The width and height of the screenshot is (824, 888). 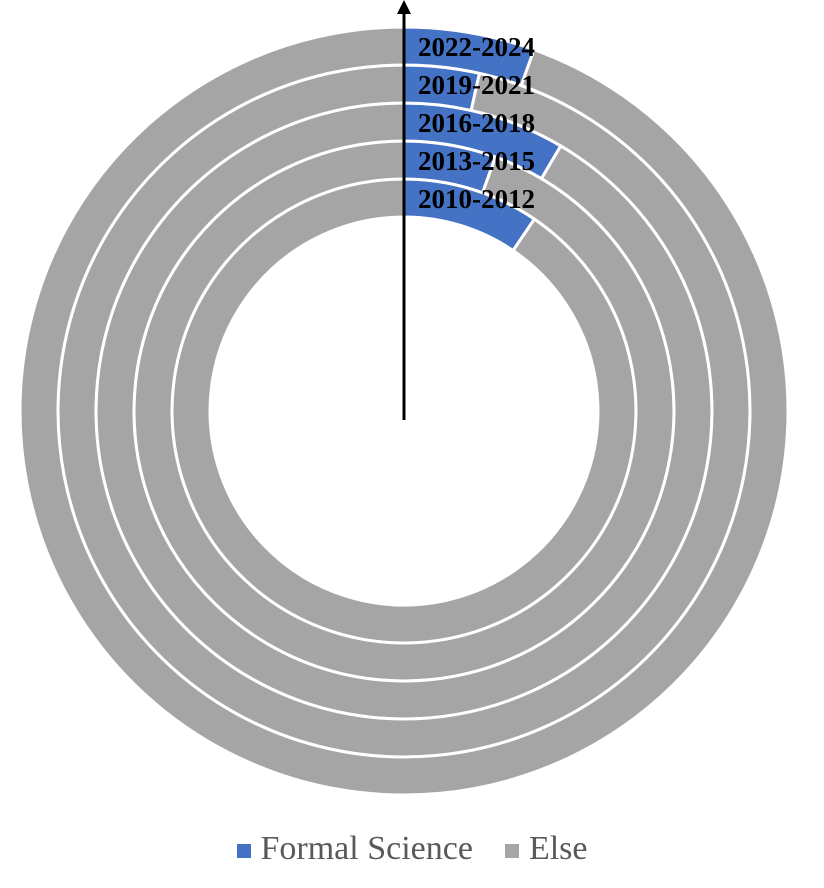 I want to click on legend: Formal Science Else, so click(x=412, y=849).